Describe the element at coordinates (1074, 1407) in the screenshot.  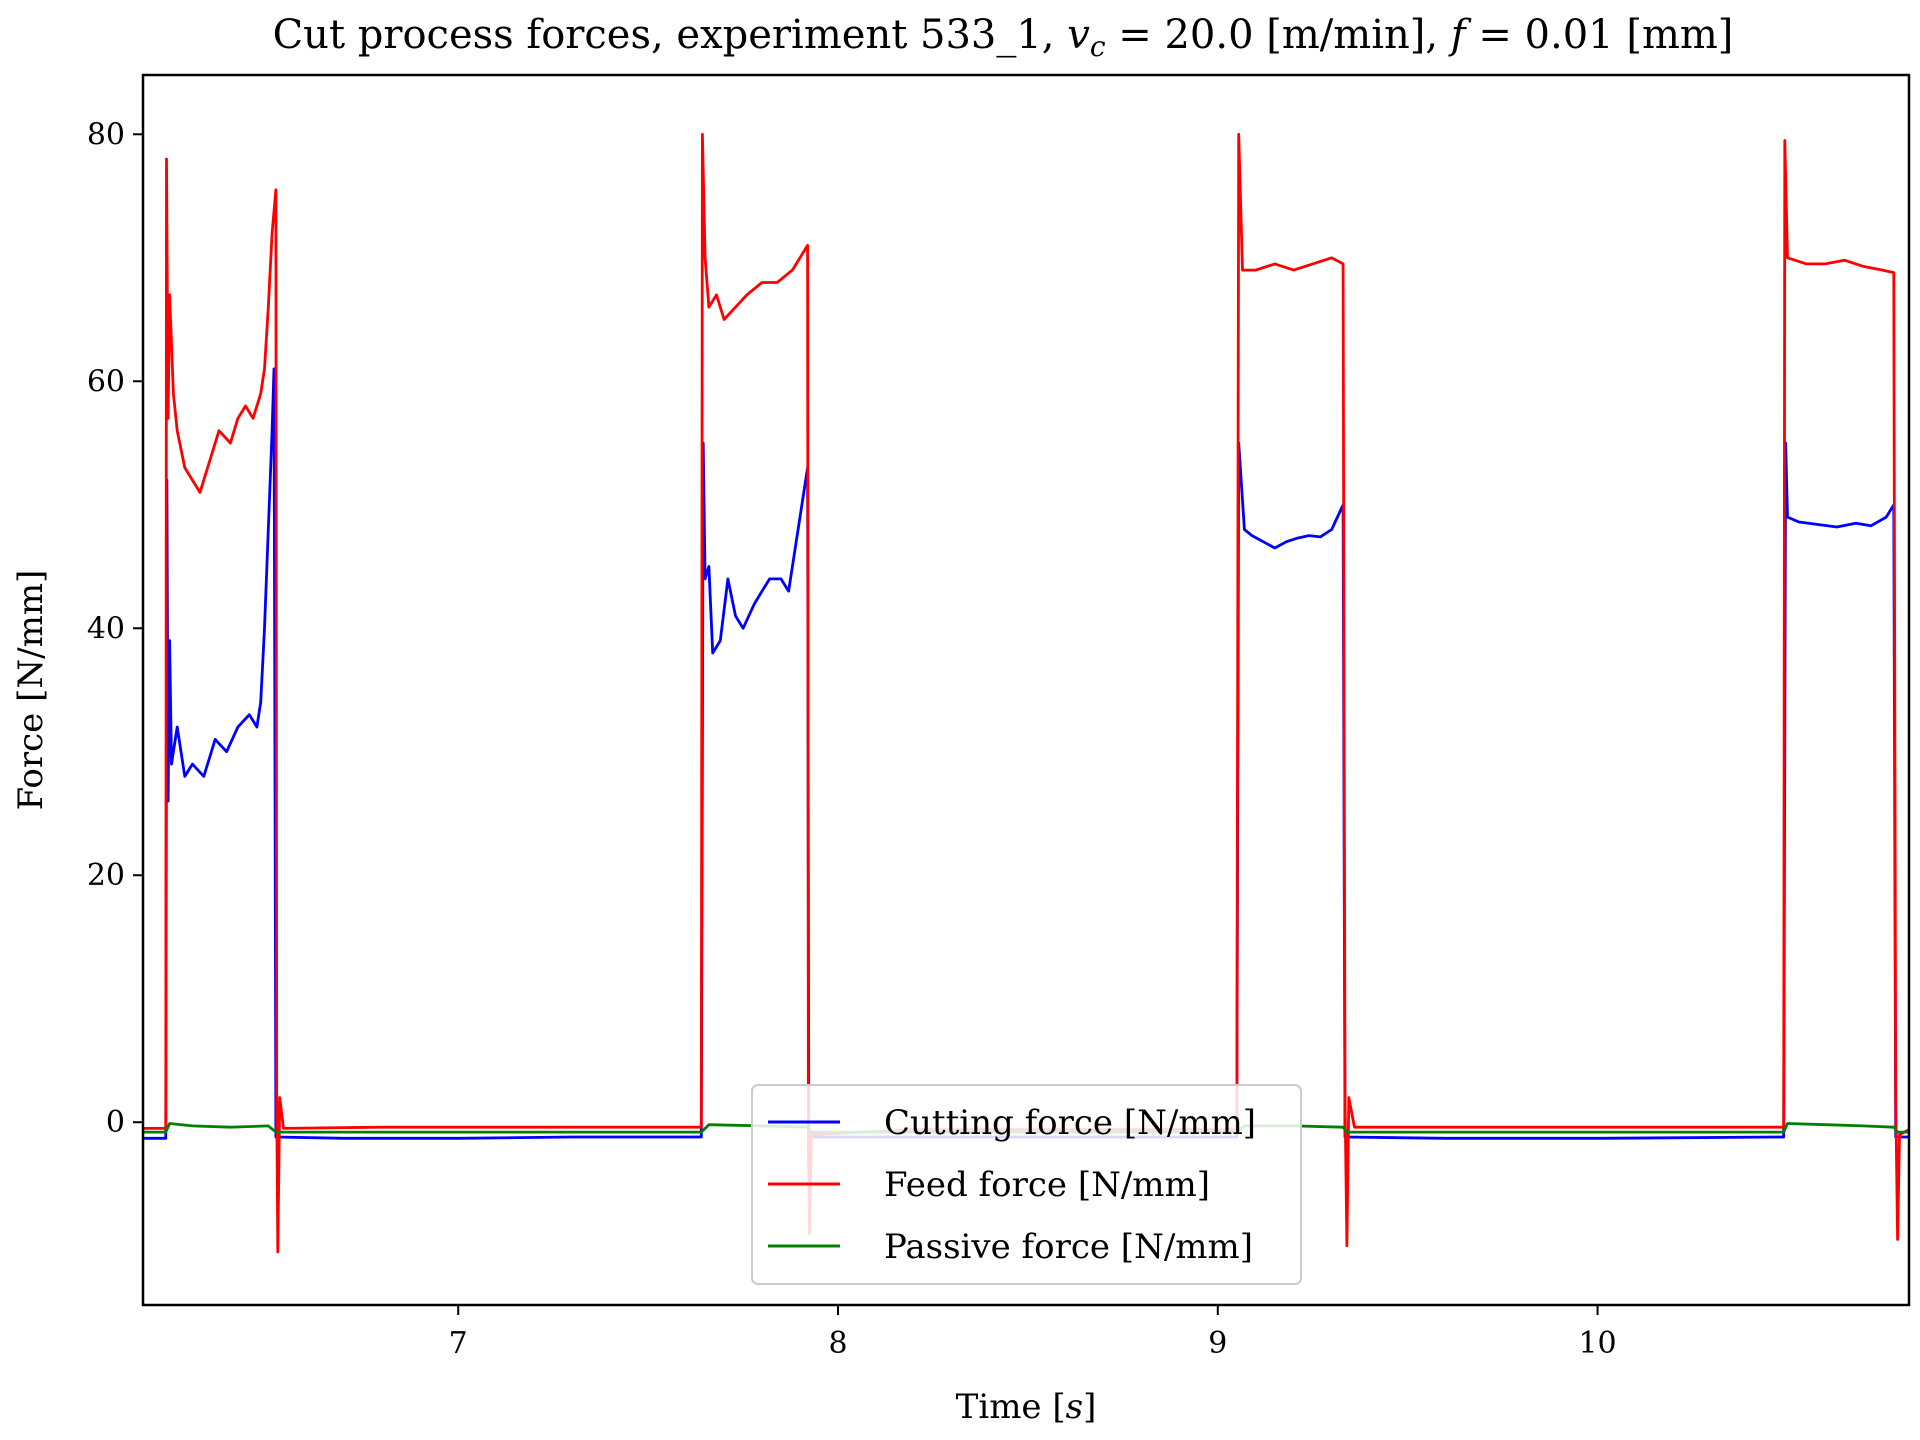
I see `x-axis-label-unit: s` at that location.